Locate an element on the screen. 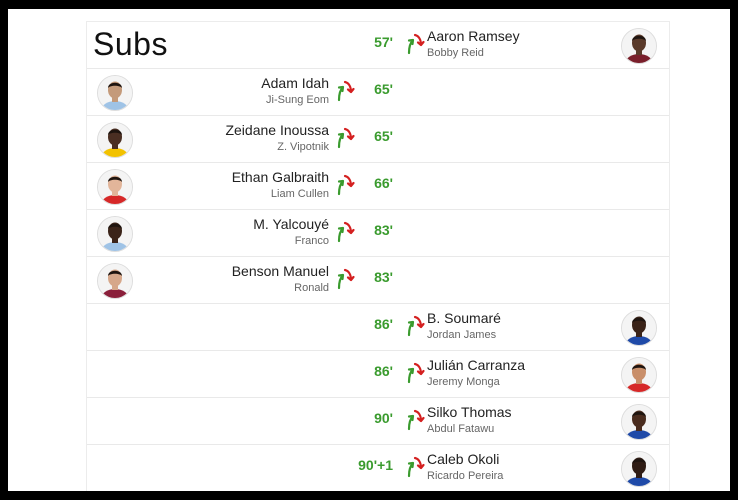  player-in-name: B. Soumaré is located at coordinates (464, 318).